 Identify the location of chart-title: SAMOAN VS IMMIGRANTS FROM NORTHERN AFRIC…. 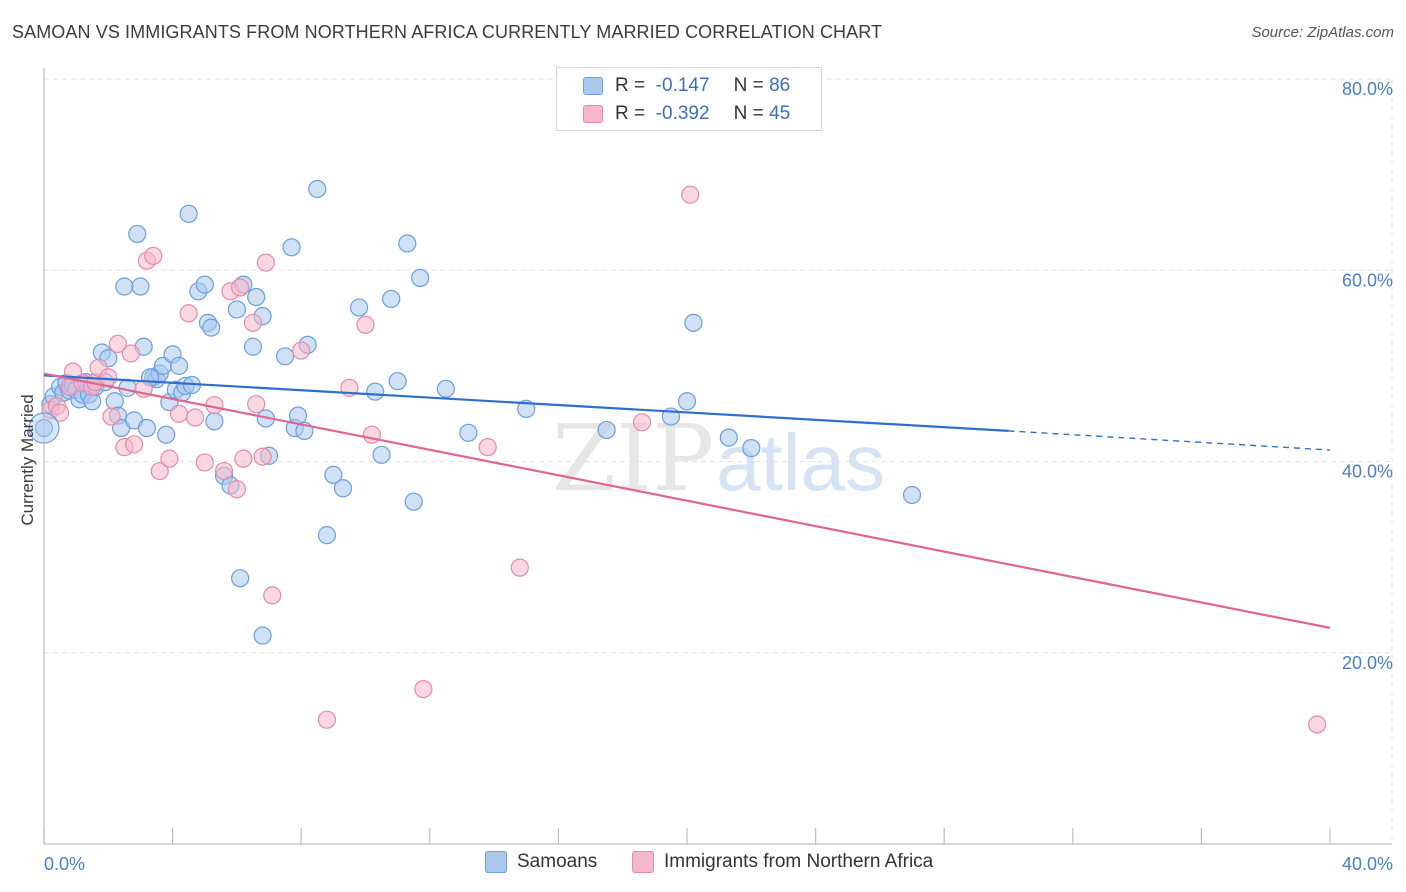
(447, 32).